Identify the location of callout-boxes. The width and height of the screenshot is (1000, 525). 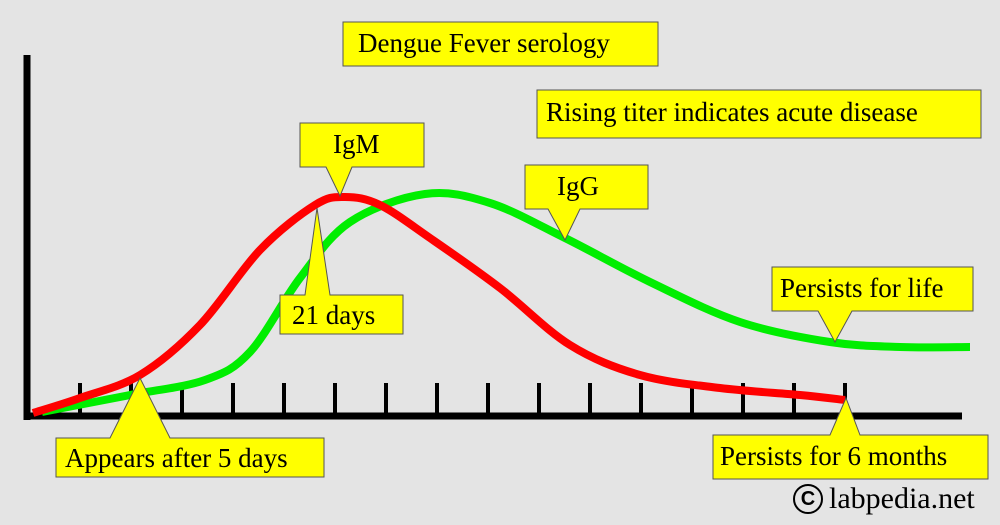
(662, 80).